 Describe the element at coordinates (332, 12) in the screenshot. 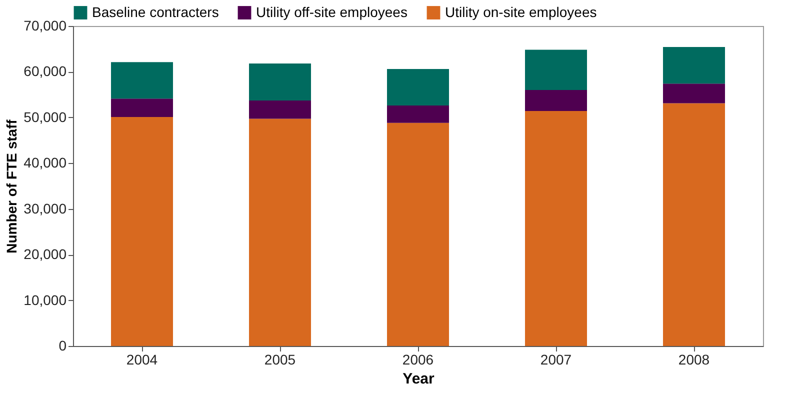

I see `legend-label: Utility off-site employees` at that location.